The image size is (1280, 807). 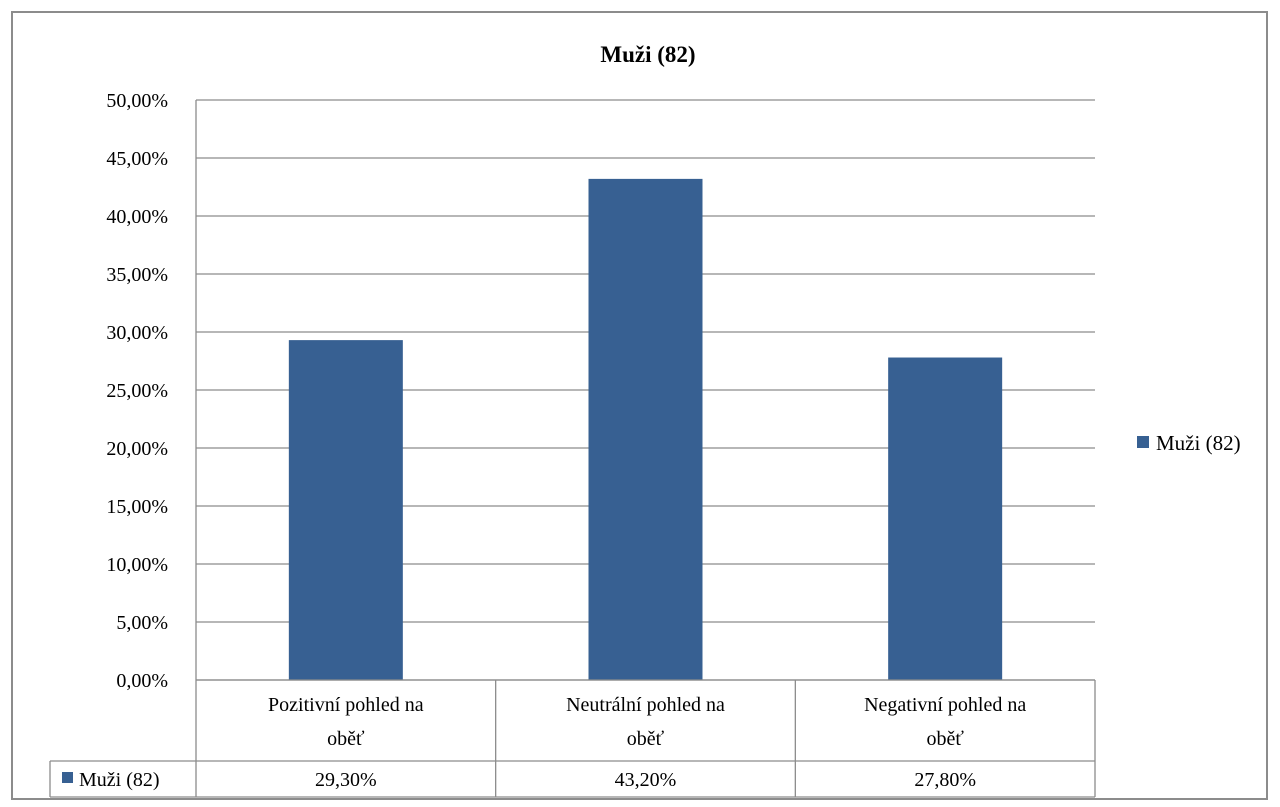 I want to click on y-tick-label: 5,00%, so click(x=142, y=623).